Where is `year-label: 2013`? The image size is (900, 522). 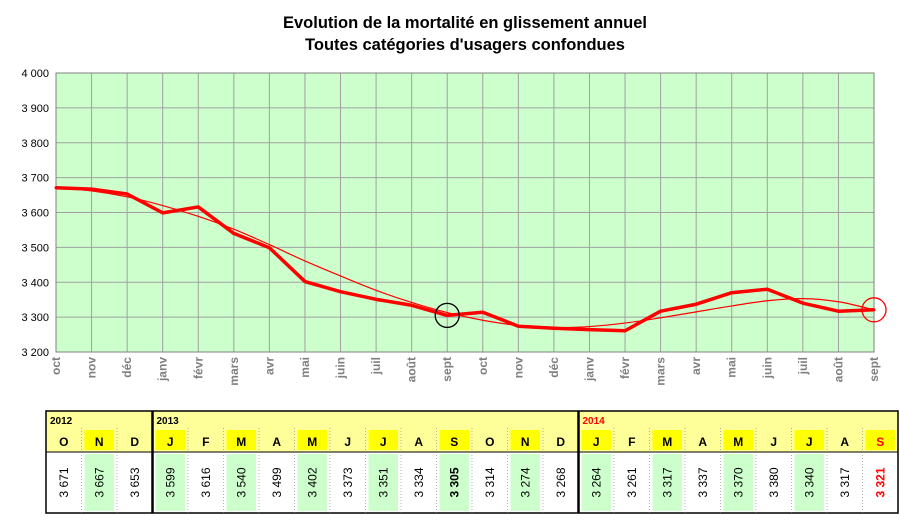
year-label: 2013 is located at coordinates (168, 421).